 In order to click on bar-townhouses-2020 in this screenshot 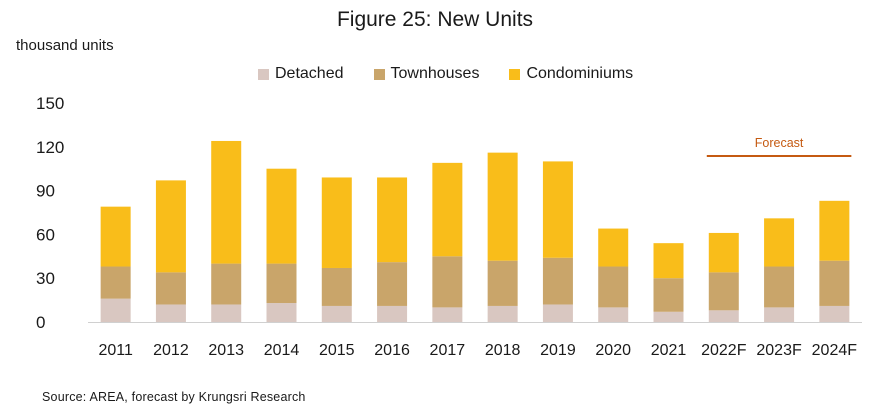, I will do `click(613, 287)`.